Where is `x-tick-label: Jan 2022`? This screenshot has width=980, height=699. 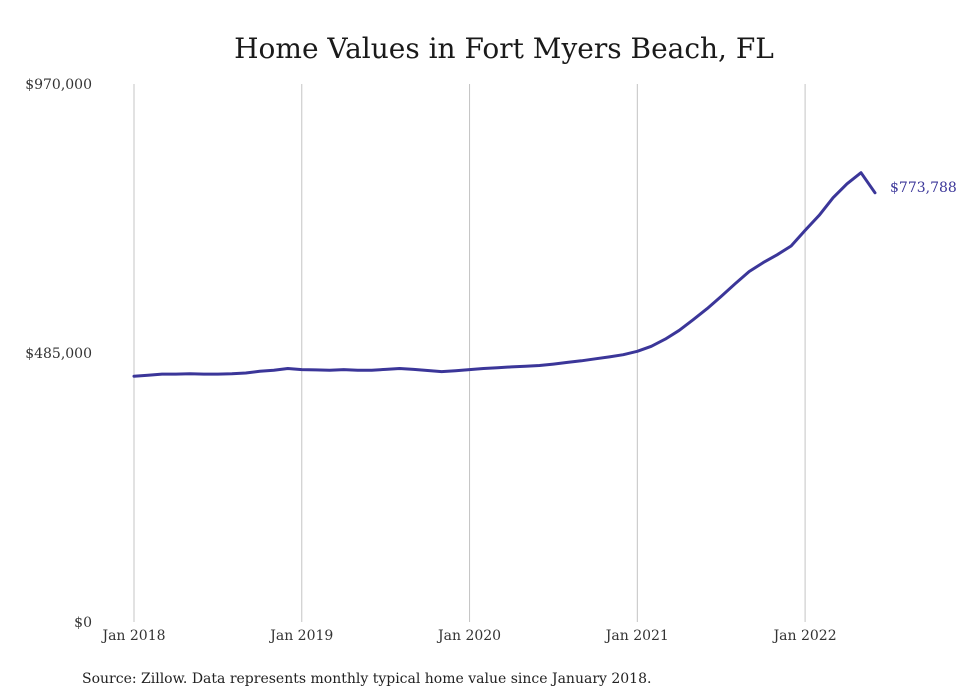 x-tick-label: Jan 2022 is located at coordinates (804, 636).